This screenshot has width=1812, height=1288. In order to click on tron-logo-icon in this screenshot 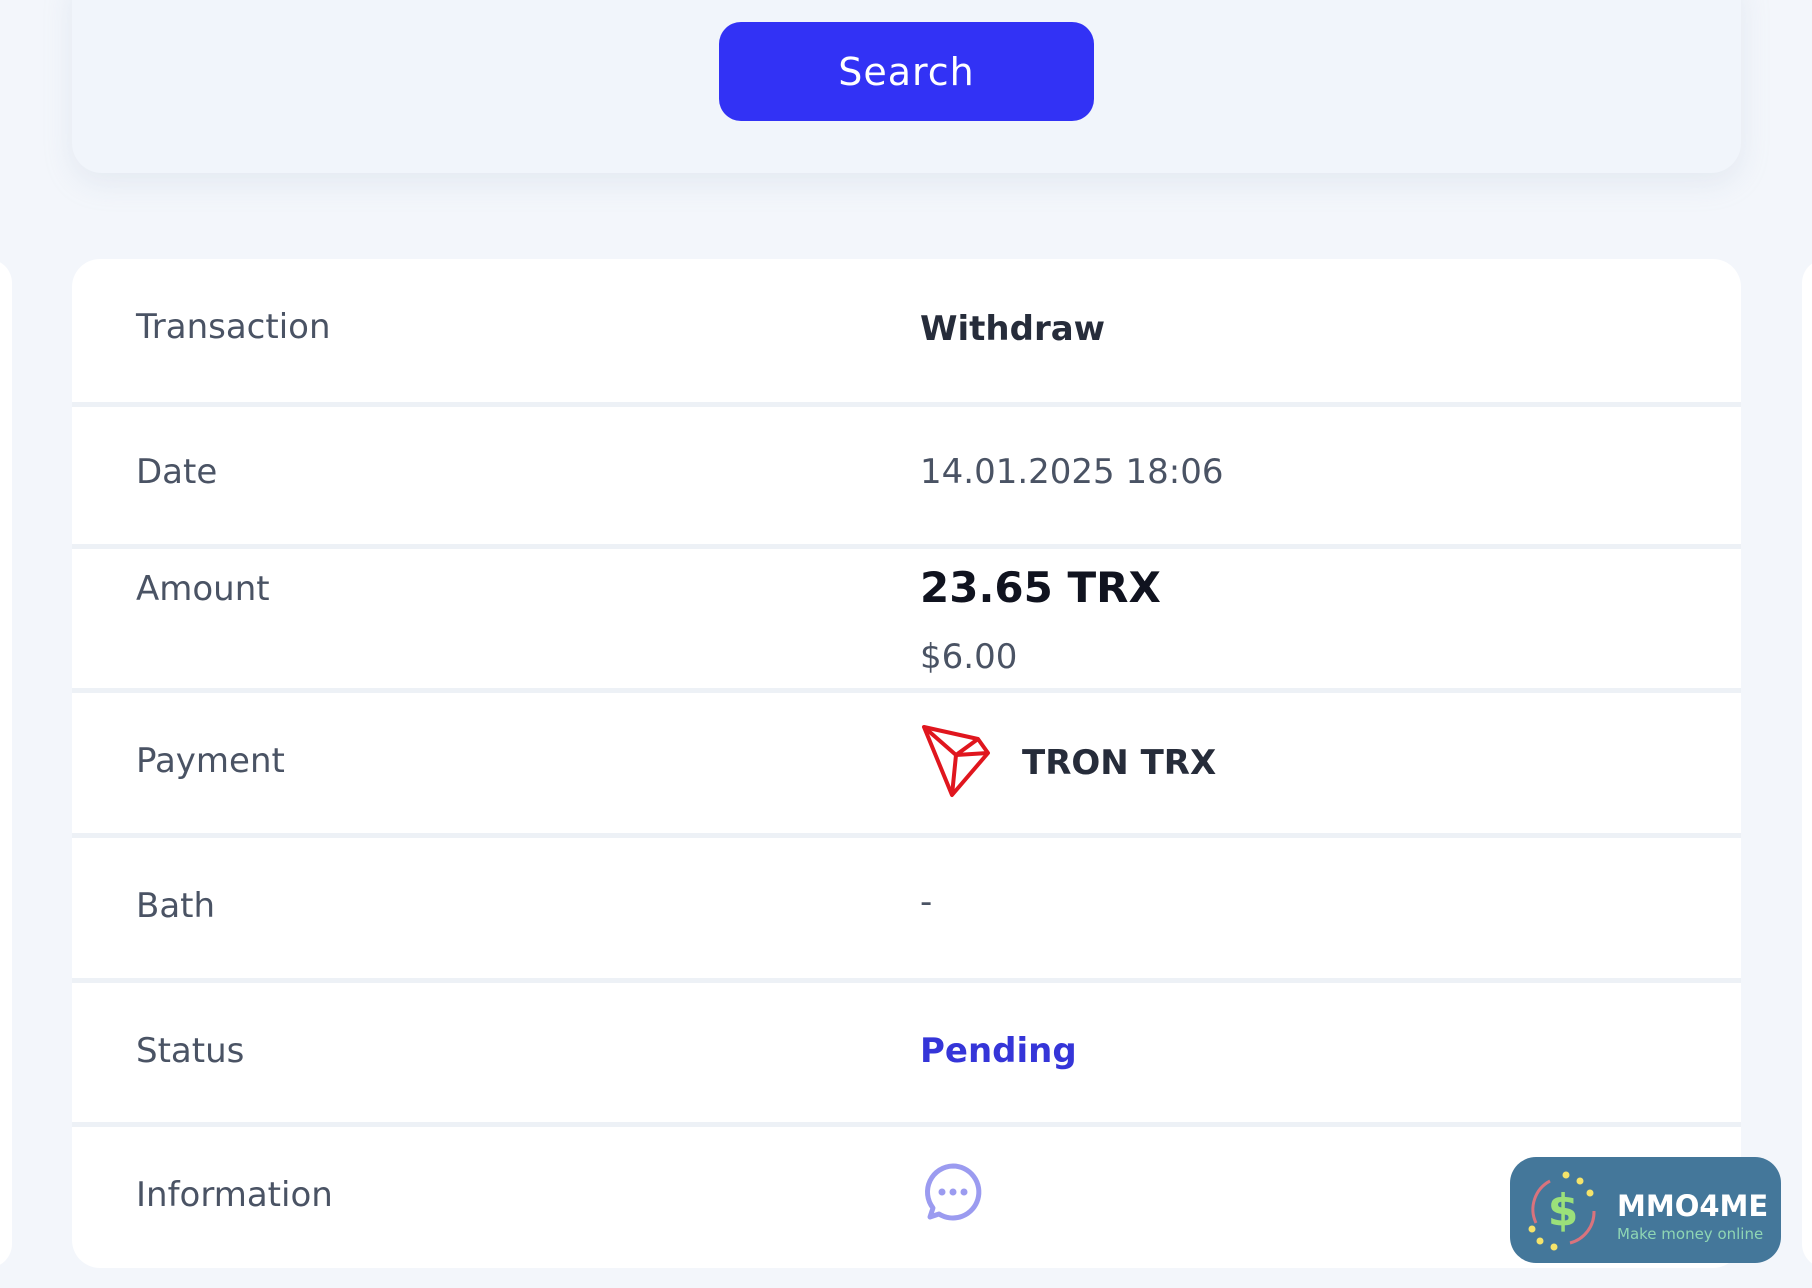, I will do `click(956, 761)`.